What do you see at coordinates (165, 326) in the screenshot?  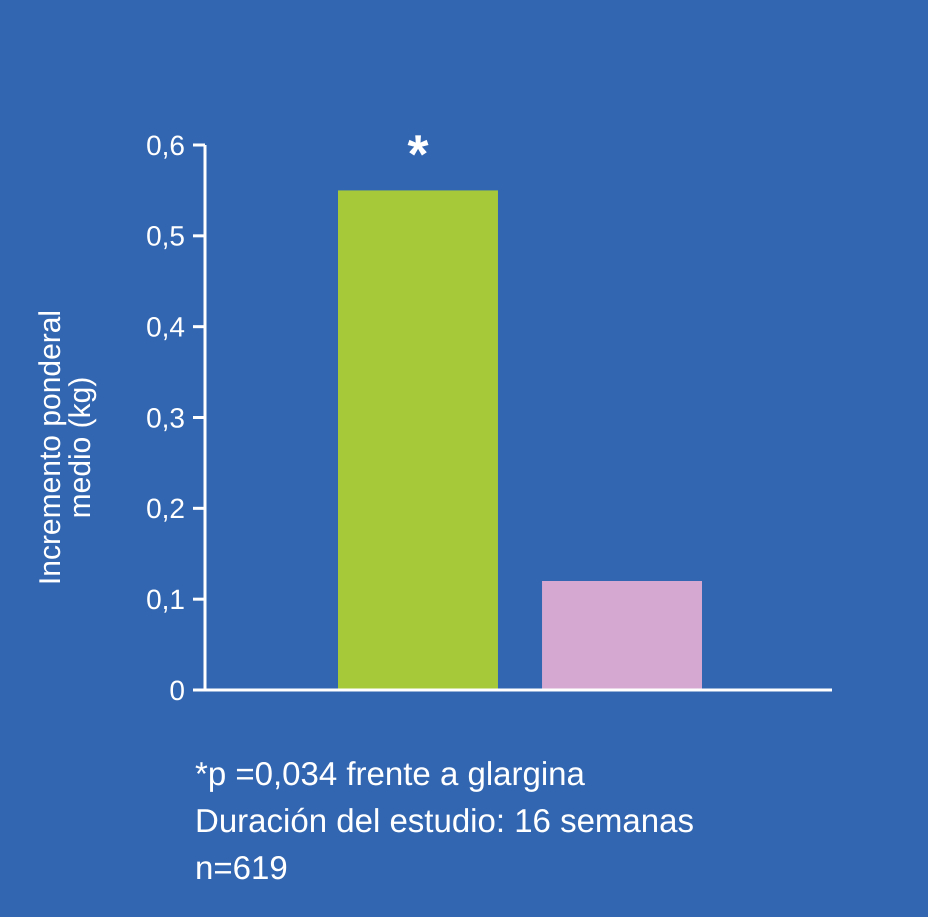 I see `y-tick-label: 0,4` at bounding box center [165, 326].